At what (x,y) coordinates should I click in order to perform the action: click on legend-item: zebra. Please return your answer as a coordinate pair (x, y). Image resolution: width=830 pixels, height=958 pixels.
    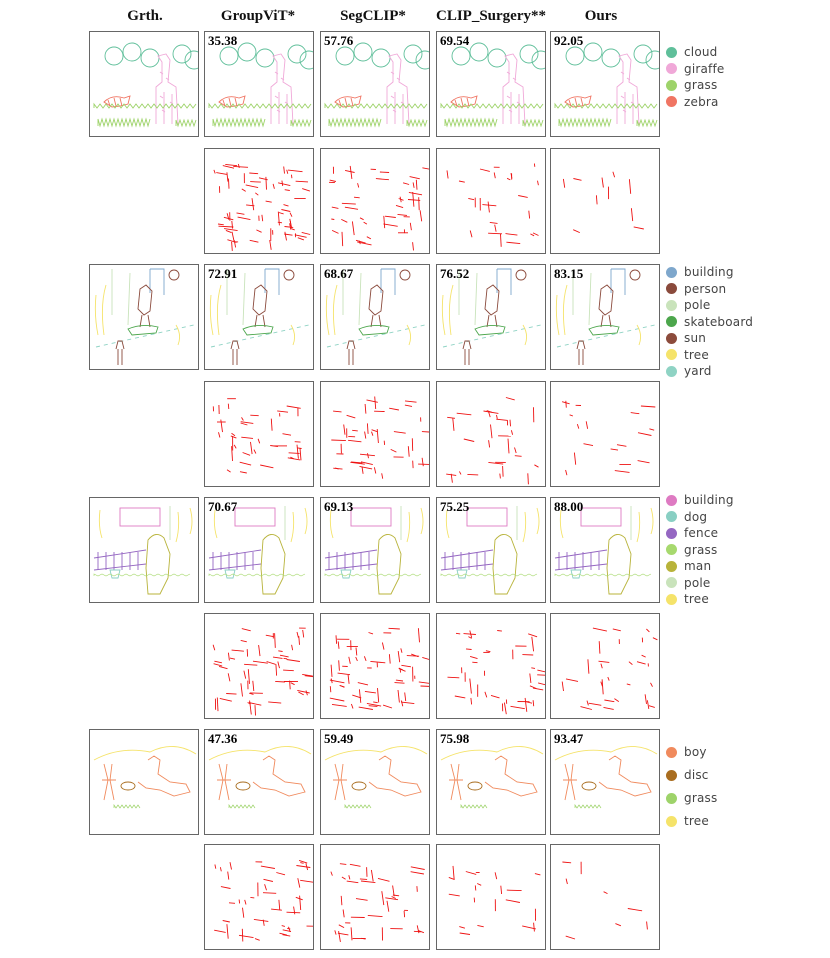
    Looking at the image, I should click on (692, 102).